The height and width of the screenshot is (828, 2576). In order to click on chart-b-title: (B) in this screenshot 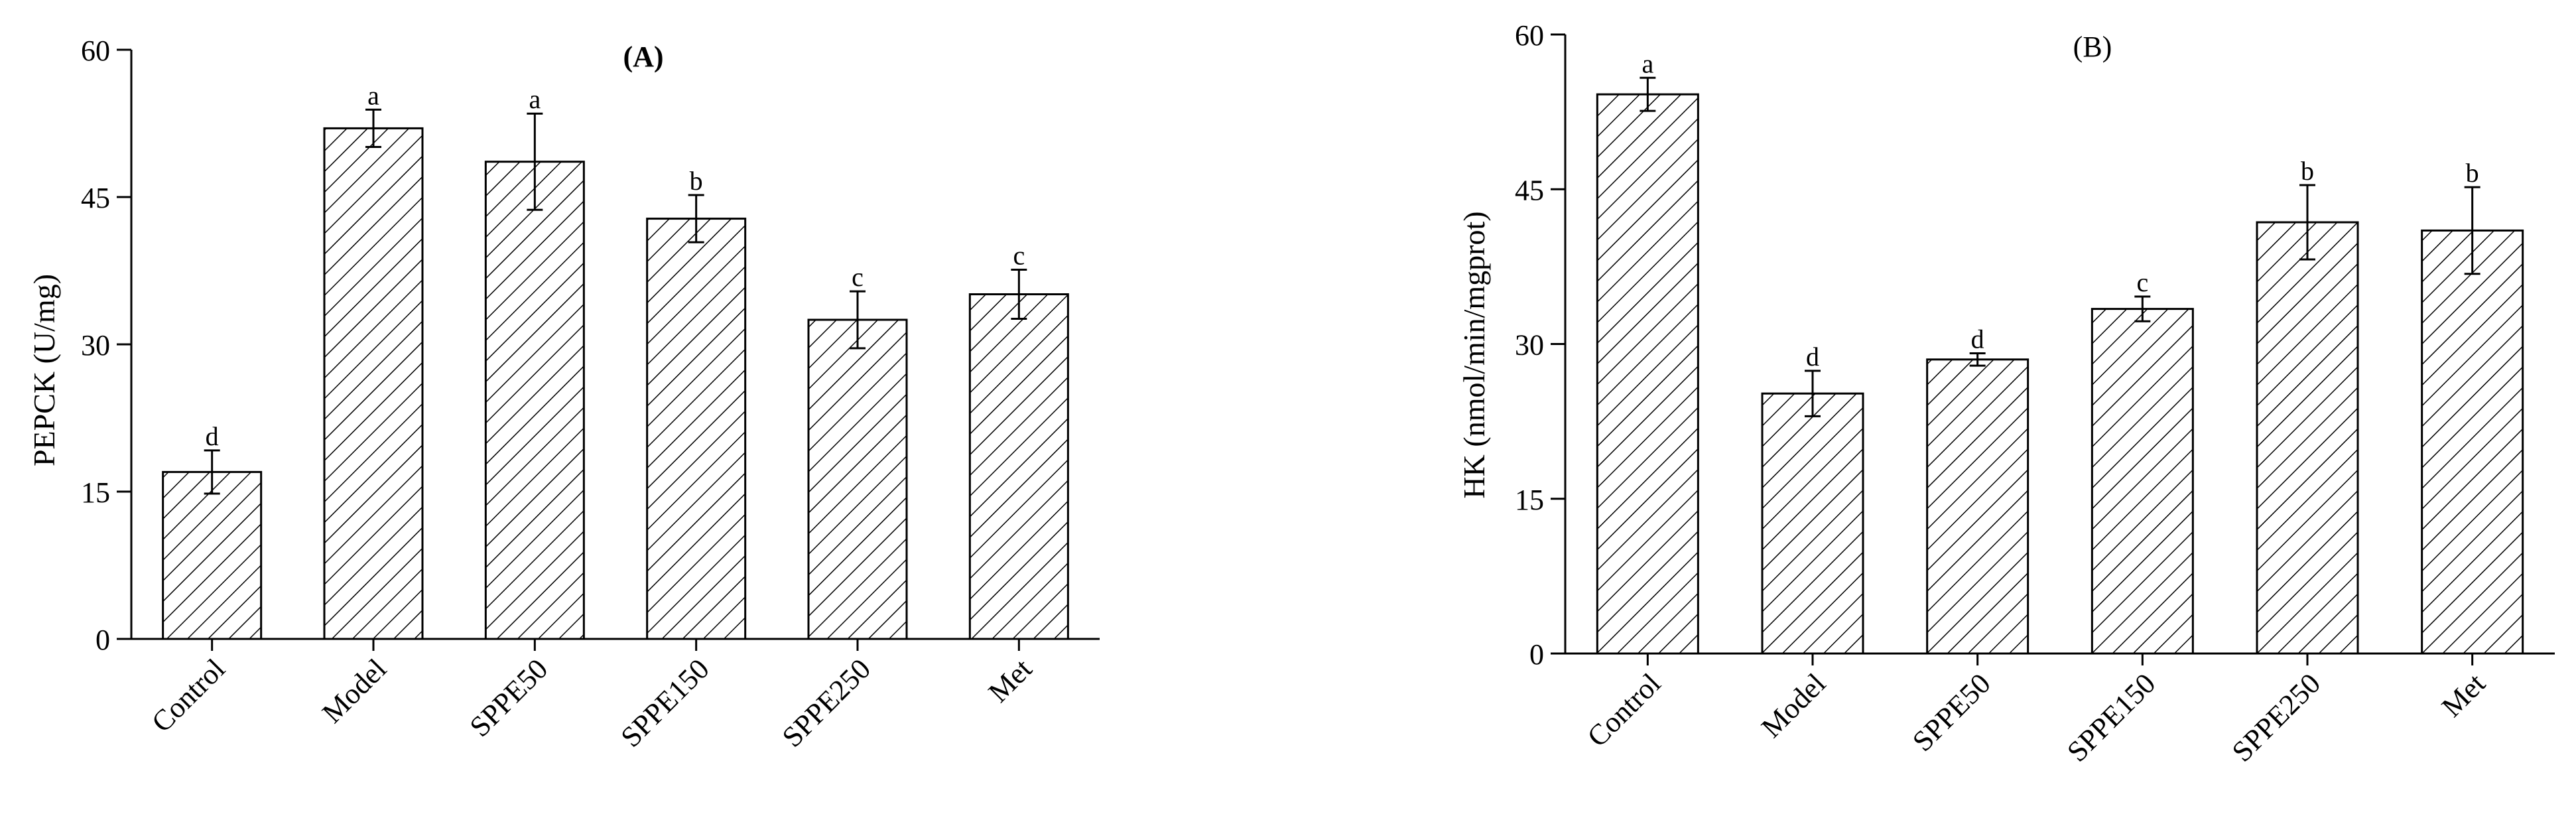, I will do `click(2092, 47)`.